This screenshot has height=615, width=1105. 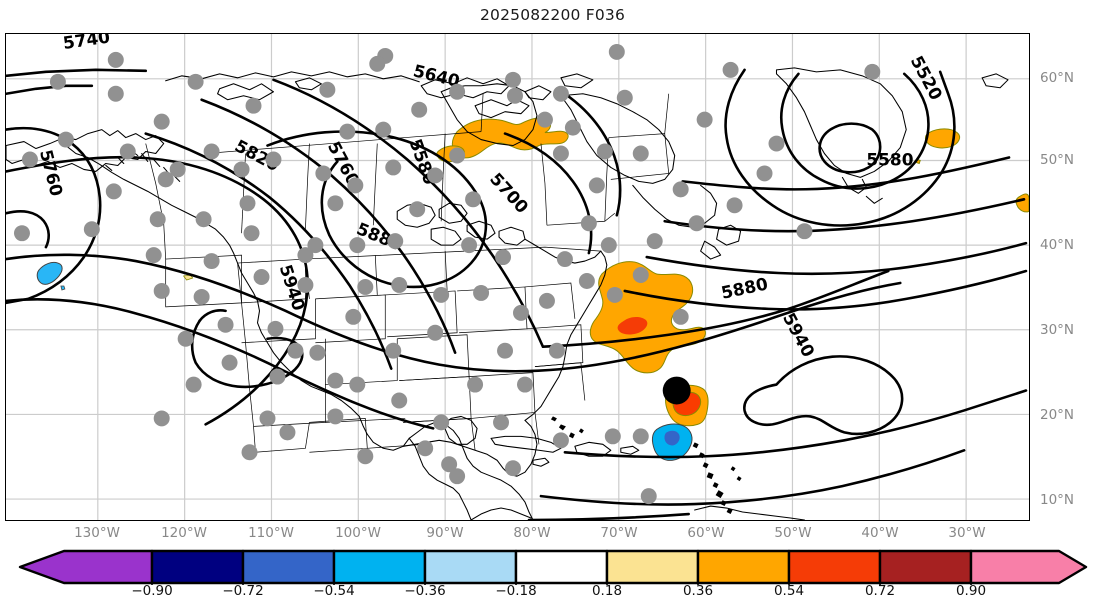 What do you see at coordinates (445, 533) in the screenshot?
I see `lon-tick-4: 90°W` at bounding box center [445, 533].